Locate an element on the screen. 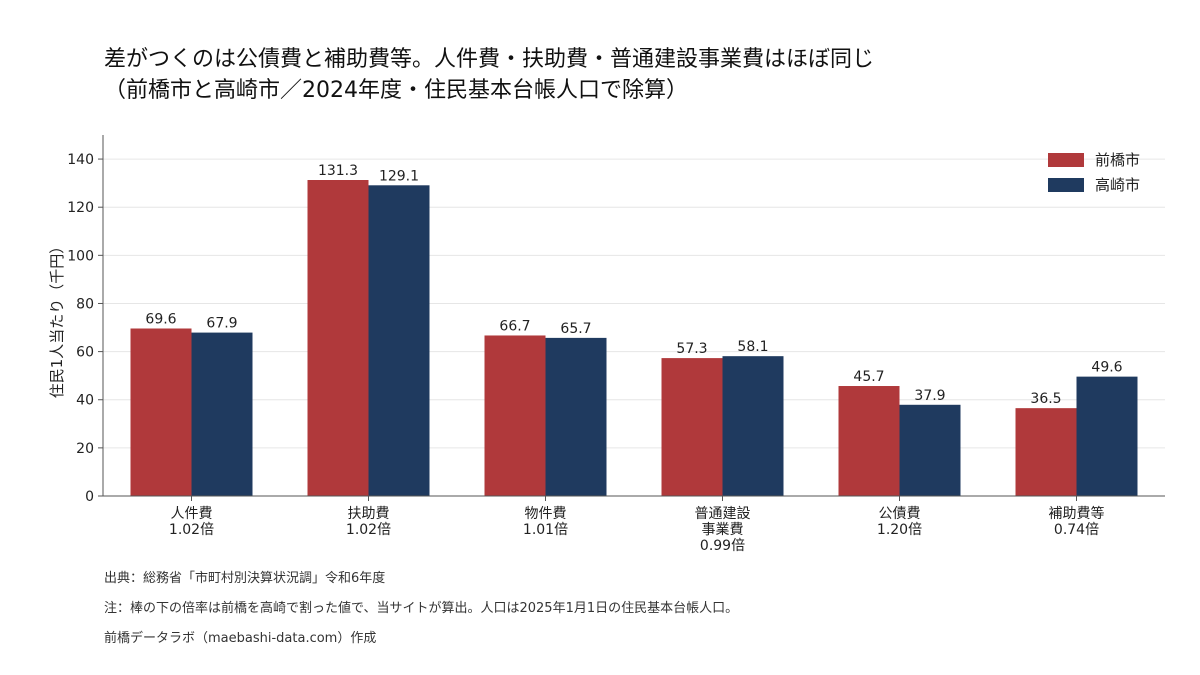 The image size is (1200, 675). y-tick-label: 0 is located at coordinates (89, 497).